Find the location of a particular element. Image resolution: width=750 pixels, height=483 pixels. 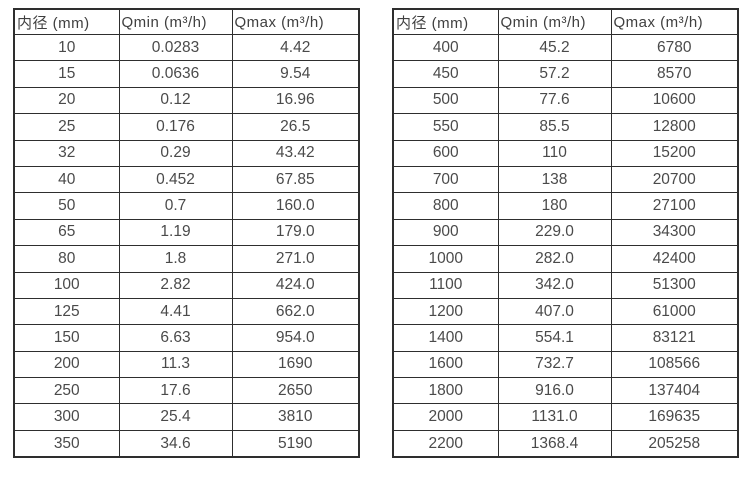

cell-diameter: 2000 is located at coordinates (445, 417).